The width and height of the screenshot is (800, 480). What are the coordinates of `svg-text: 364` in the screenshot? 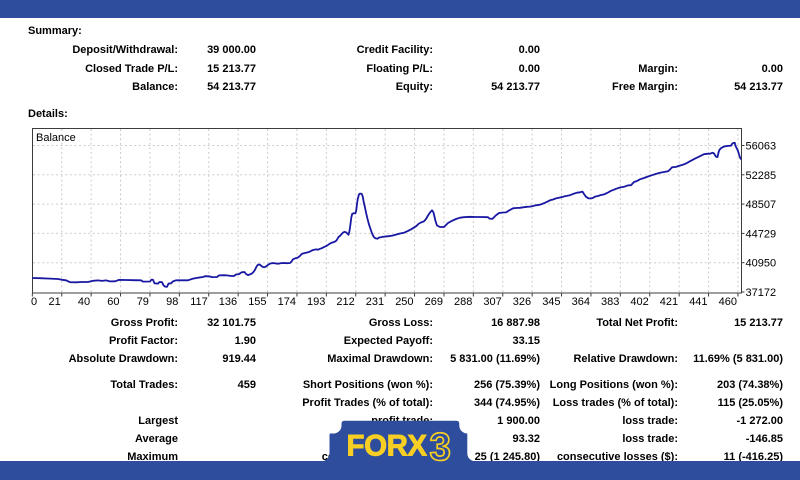 It's located at (581, 302).